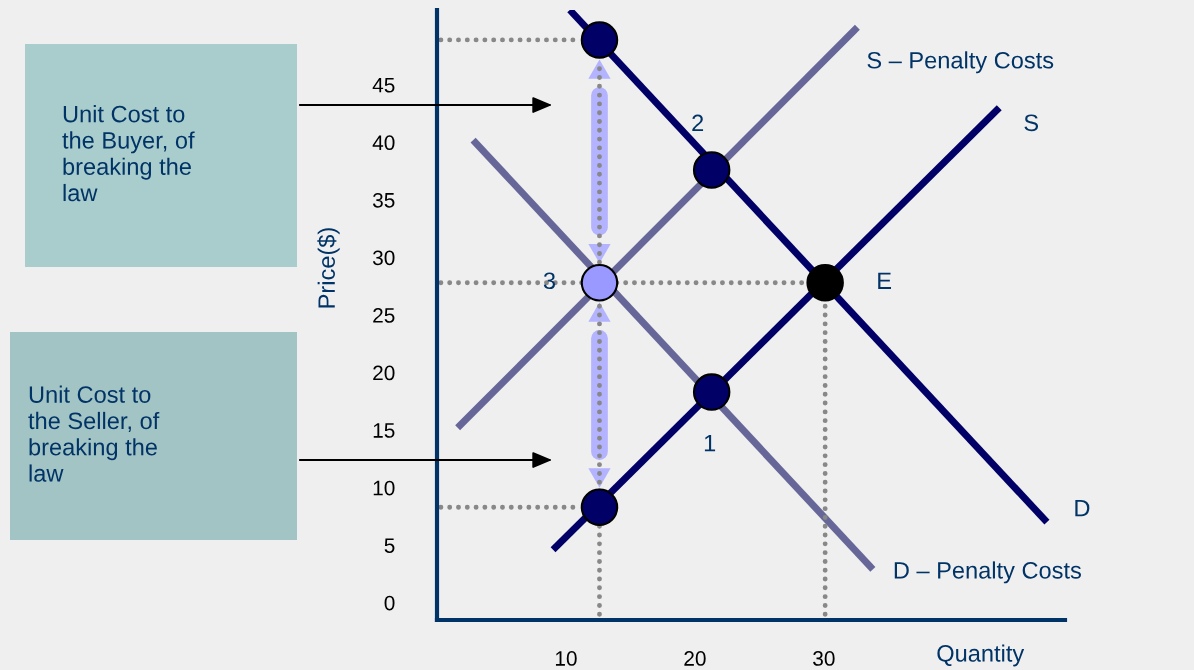 Image resolution: width=1194 pixels, height=670 pixels. Describe the element at coordinates (549, 281) in the screenshot. I see `annotation: 3` at that location.